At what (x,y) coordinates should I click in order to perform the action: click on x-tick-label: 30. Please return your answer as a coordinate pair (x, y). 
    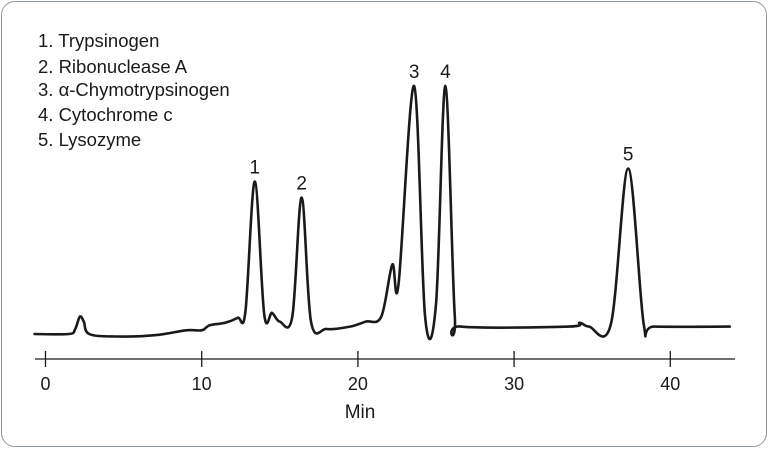
    Looking at the image, I should click on (514, 384).